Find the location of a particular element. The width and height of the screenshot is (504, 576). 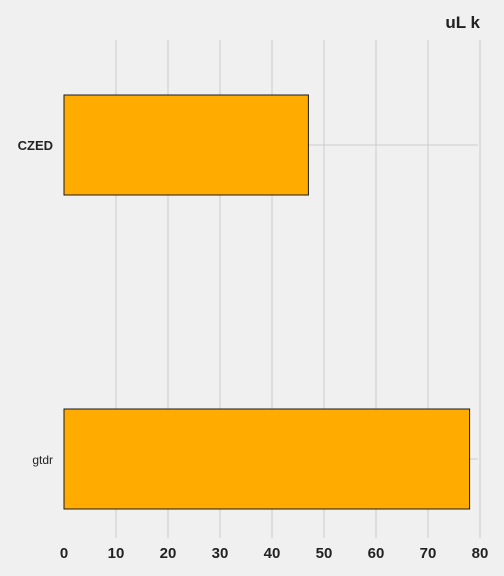

x-axis-ticks: 0 10 20 30 40 50 60 70 80 is located at coordinates (274, 553).